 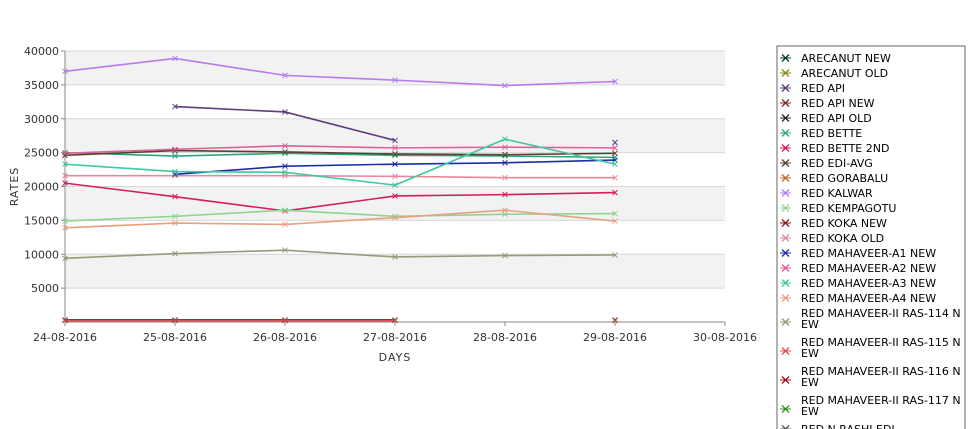 I want to click on legend-label: RED GORABALU, so click(x=844, y=178).